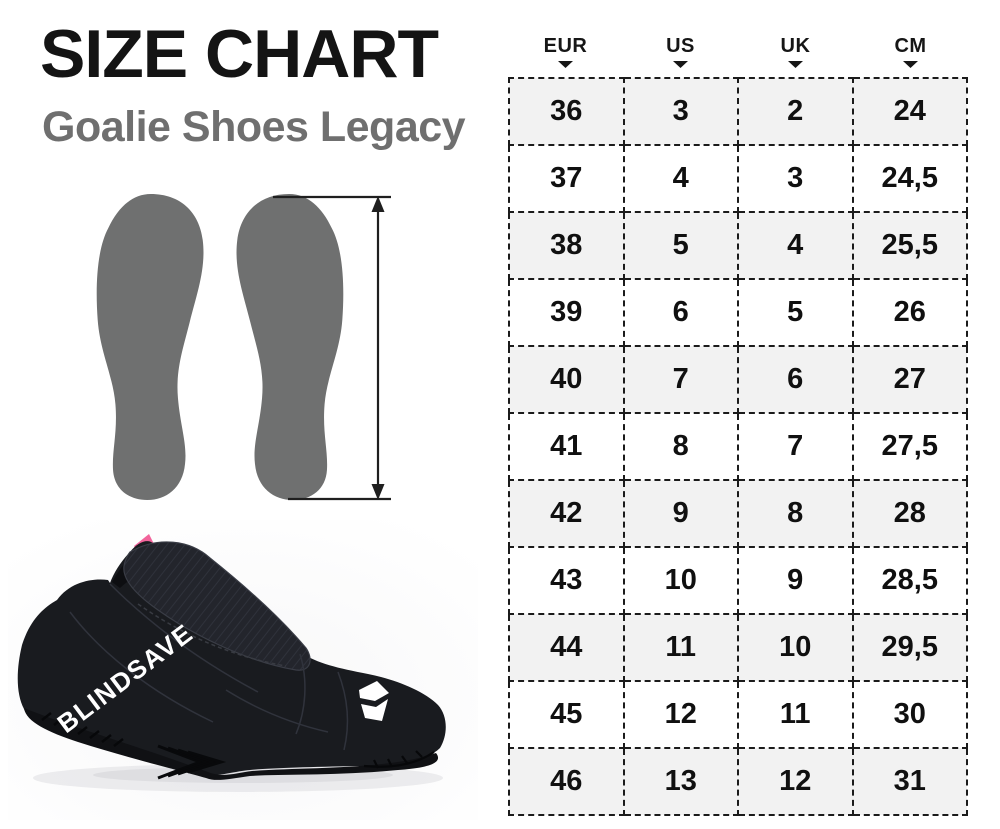  Describe the element at coordinates (192, 762) in the screenshot. I see `midsole-chevrons` at that location.